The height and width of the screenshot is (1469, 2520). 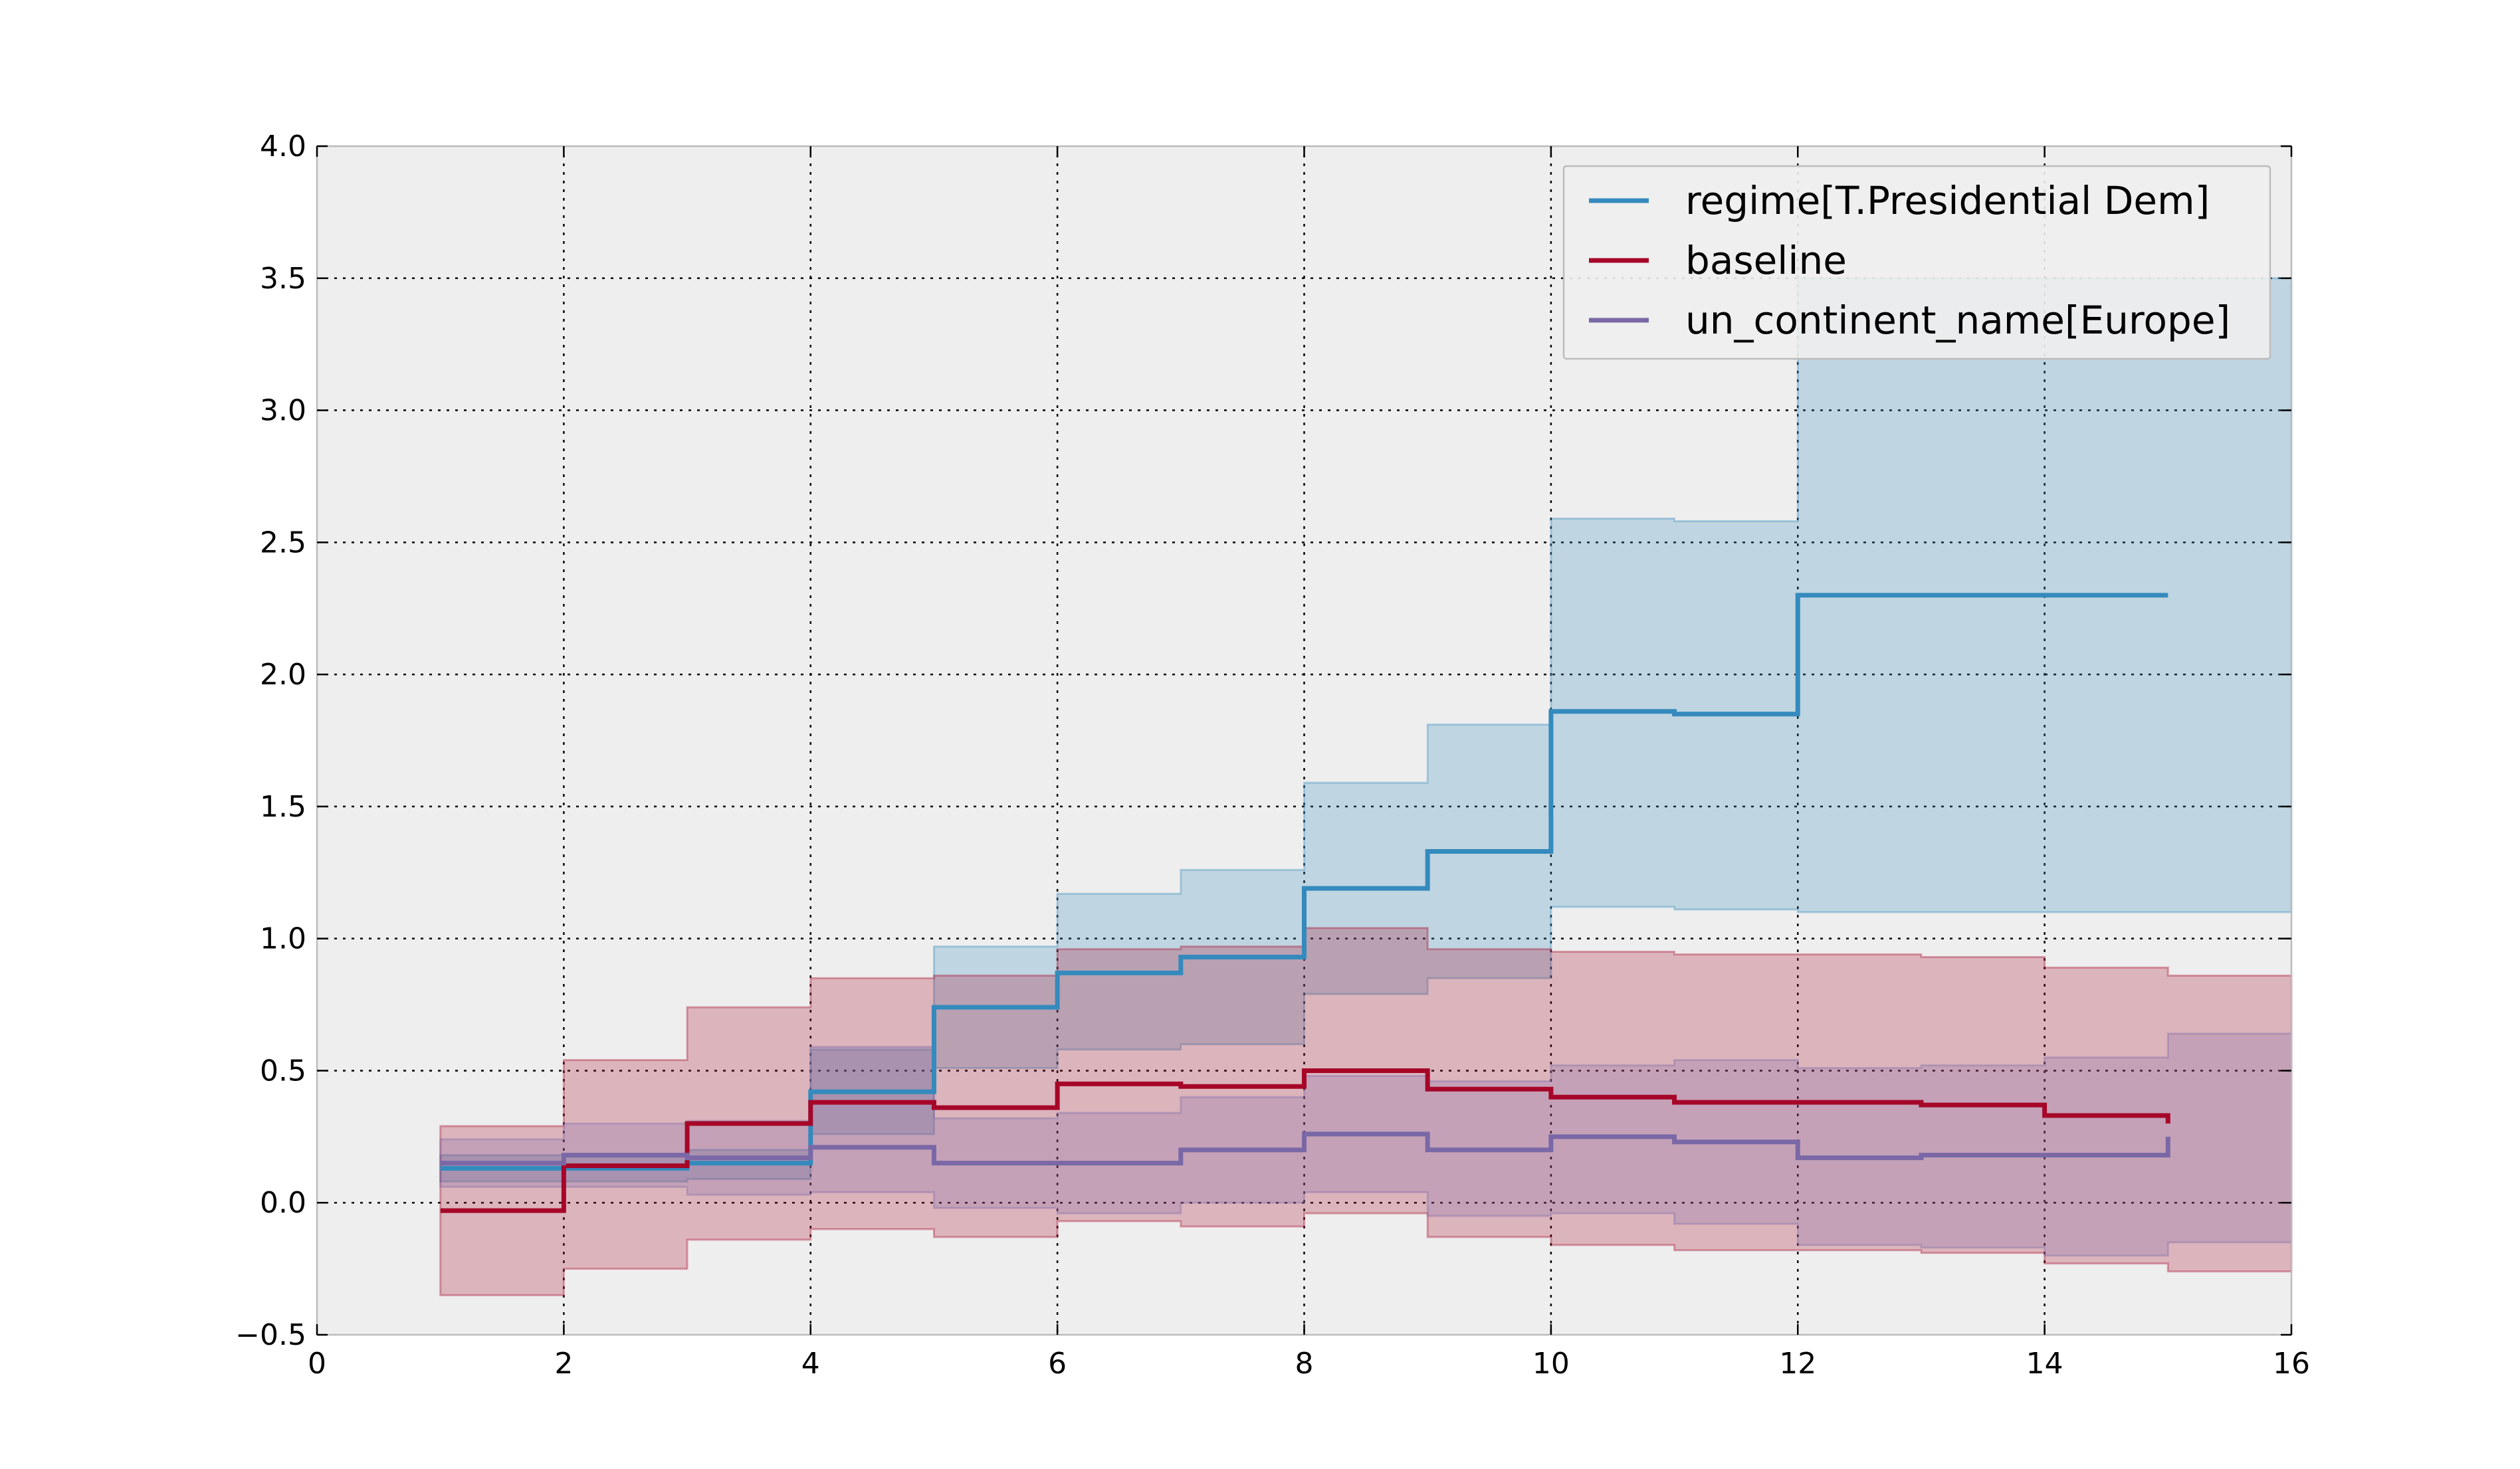 I want to click on legend-label: regime[T.Presidential Dem], so click(x=1947, y=200).